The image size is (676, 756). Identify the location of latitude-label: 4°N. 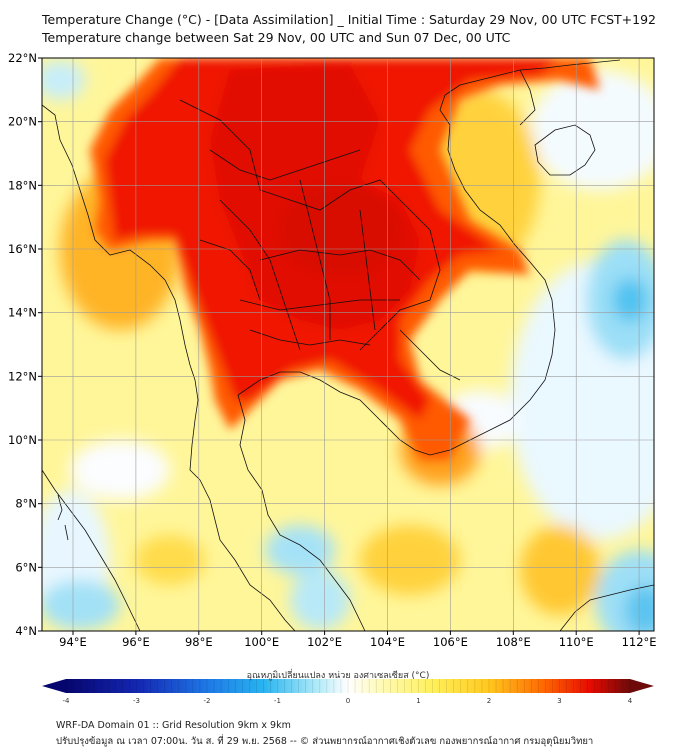
(26, 631).